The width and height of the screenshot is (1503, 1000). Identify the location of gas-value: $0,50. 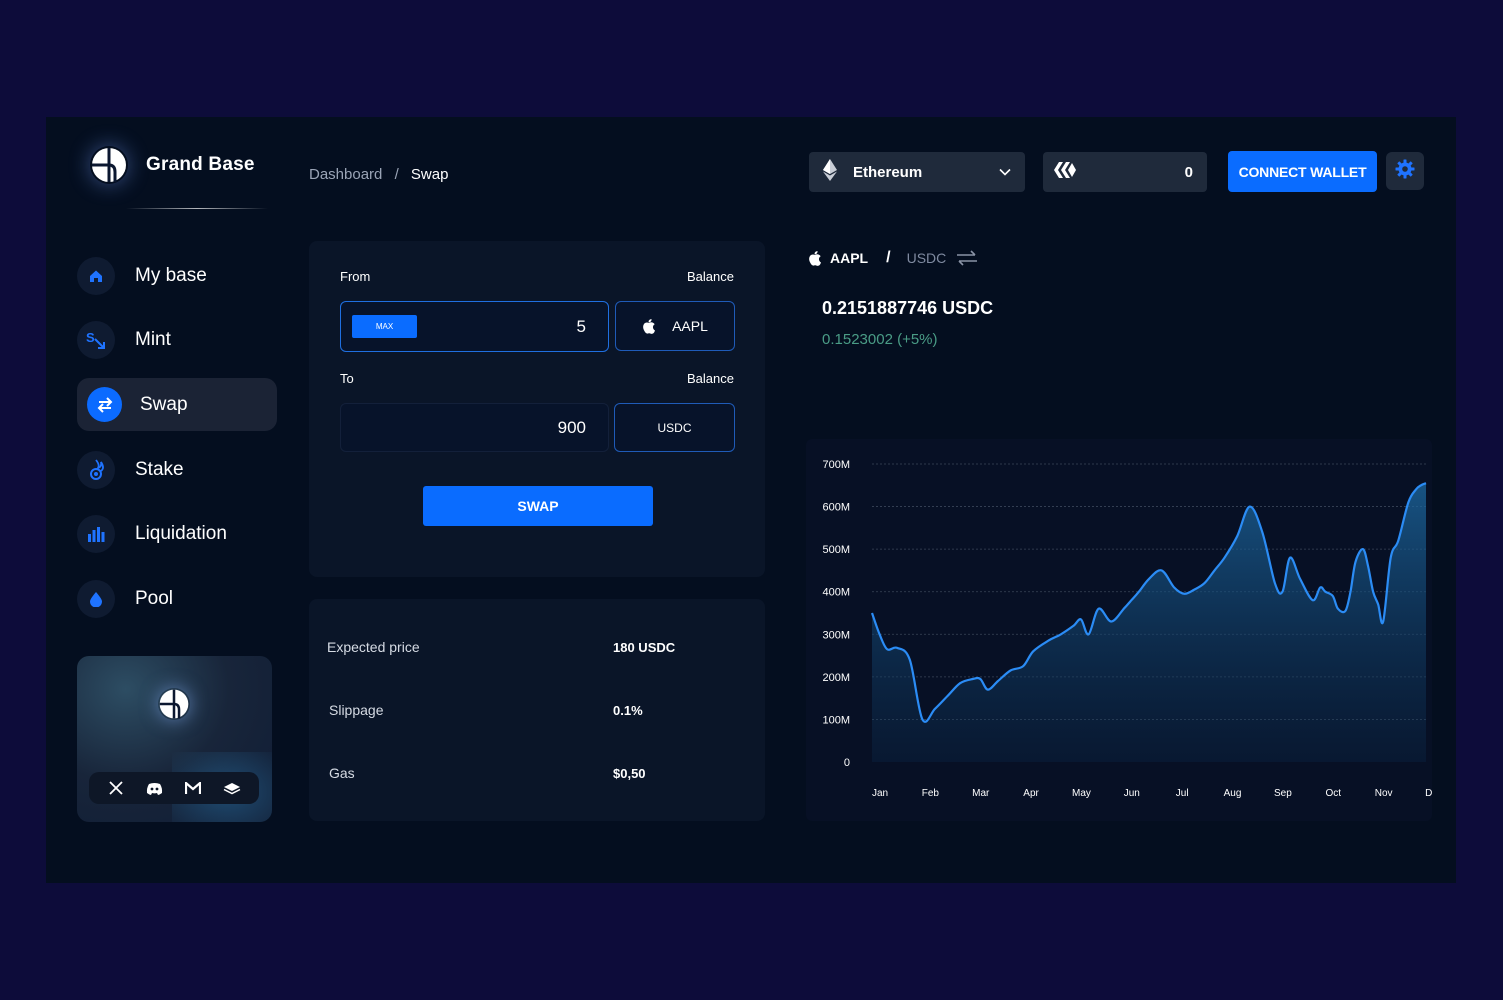
(629, 773).